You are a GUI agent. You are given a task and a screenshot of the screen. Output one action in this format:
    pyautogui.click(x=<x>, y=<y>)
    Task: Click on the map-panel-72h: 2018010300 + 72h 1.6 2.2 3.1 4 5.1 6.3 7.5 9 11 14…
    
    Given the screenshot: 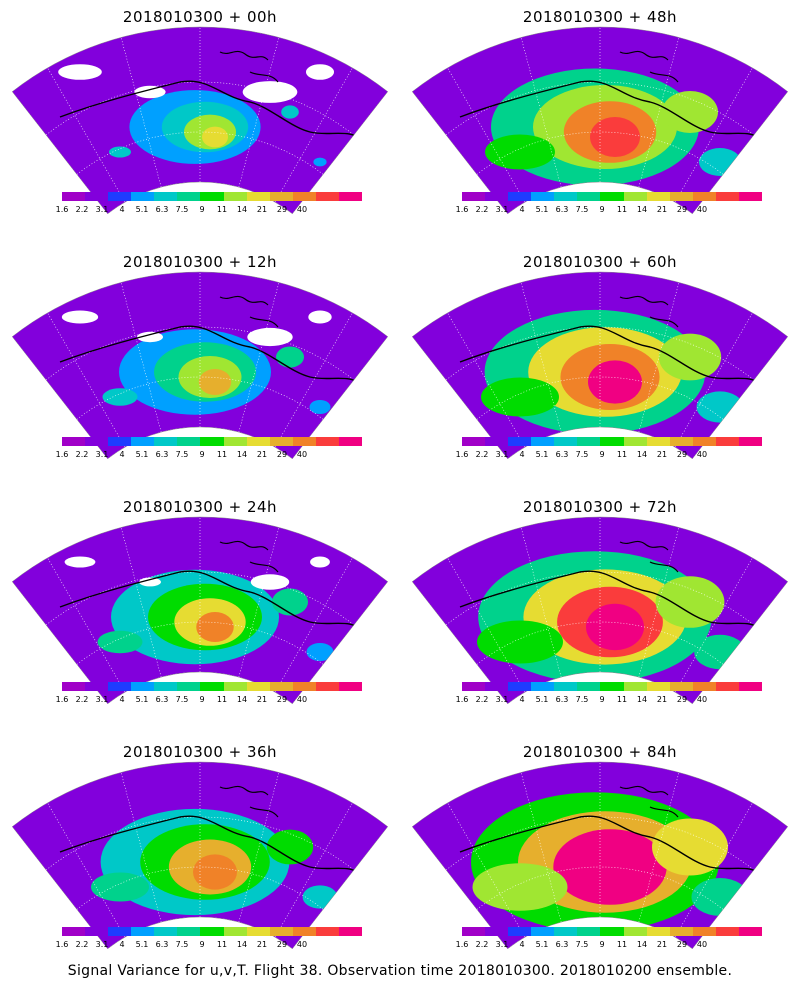 What is the action you would take?
    pyautogui.click(x=600, y=612)
    